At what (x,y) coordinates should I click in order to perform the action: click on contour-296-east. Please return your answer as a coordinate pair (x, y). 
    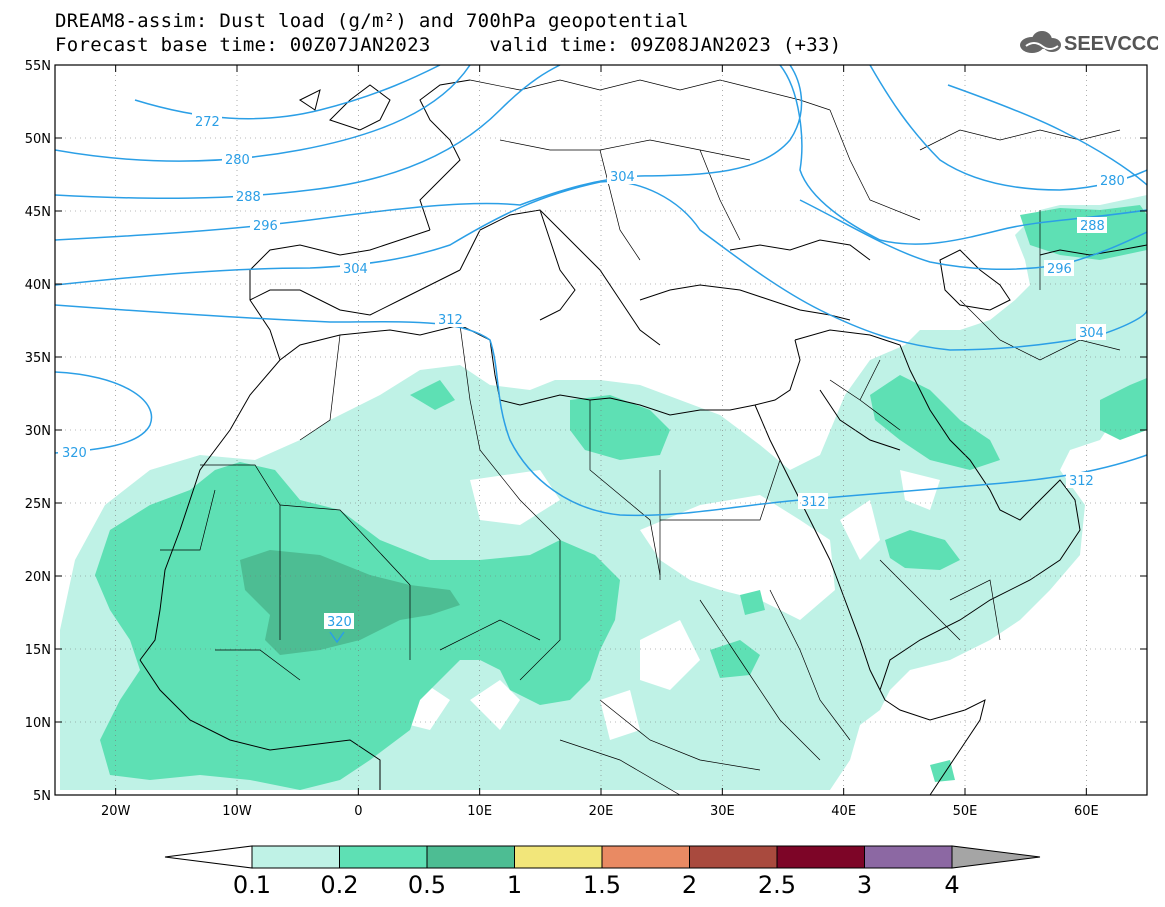
    Looking at the image, I should click on (973, 235).